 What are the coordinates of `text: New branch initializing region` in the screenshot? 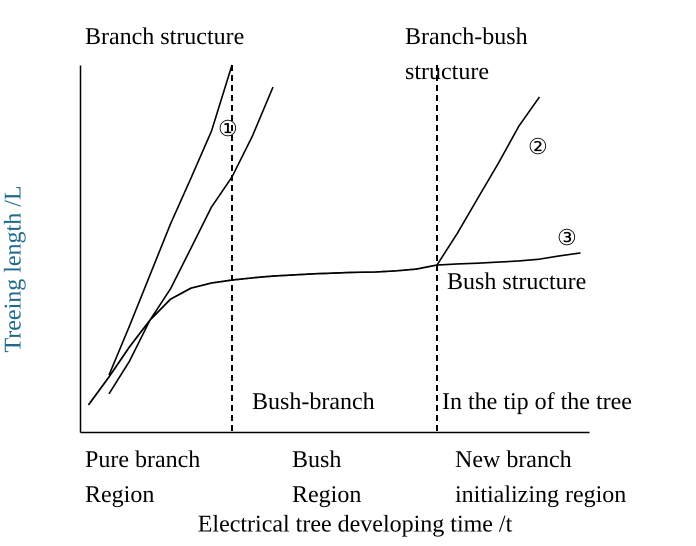 It's located at (540, 477).